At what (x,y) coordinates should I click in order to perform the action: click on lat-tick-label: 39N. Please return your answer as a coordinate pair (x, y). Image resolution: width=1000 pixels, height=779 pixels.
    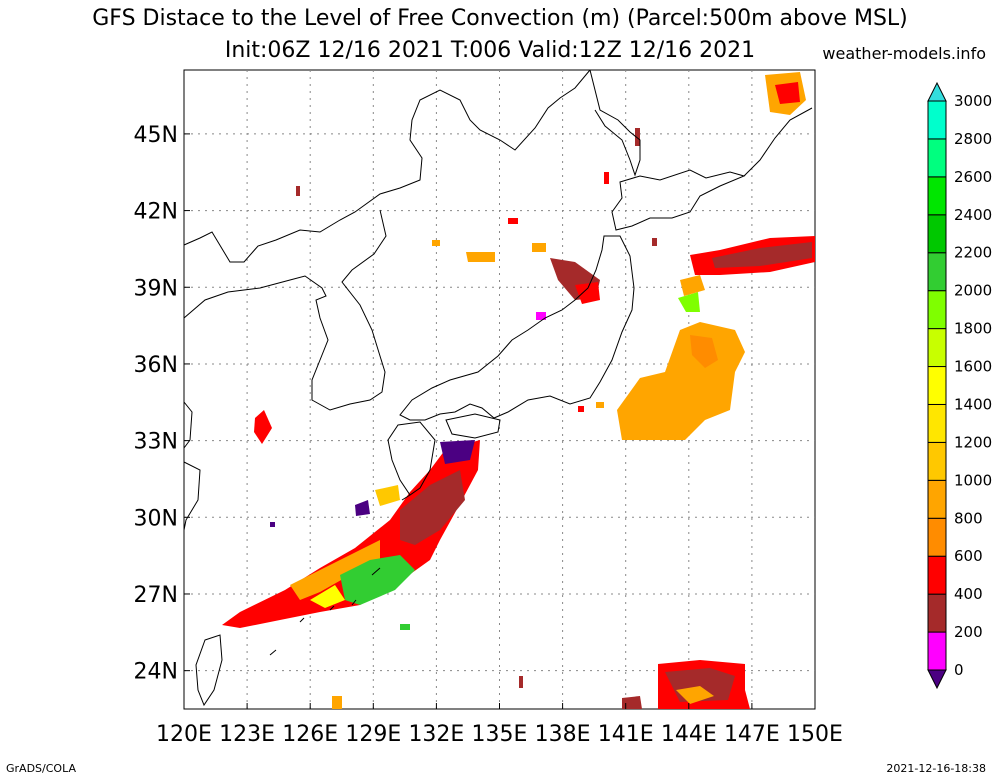
    Looking at the image, I should click on (156, 288).